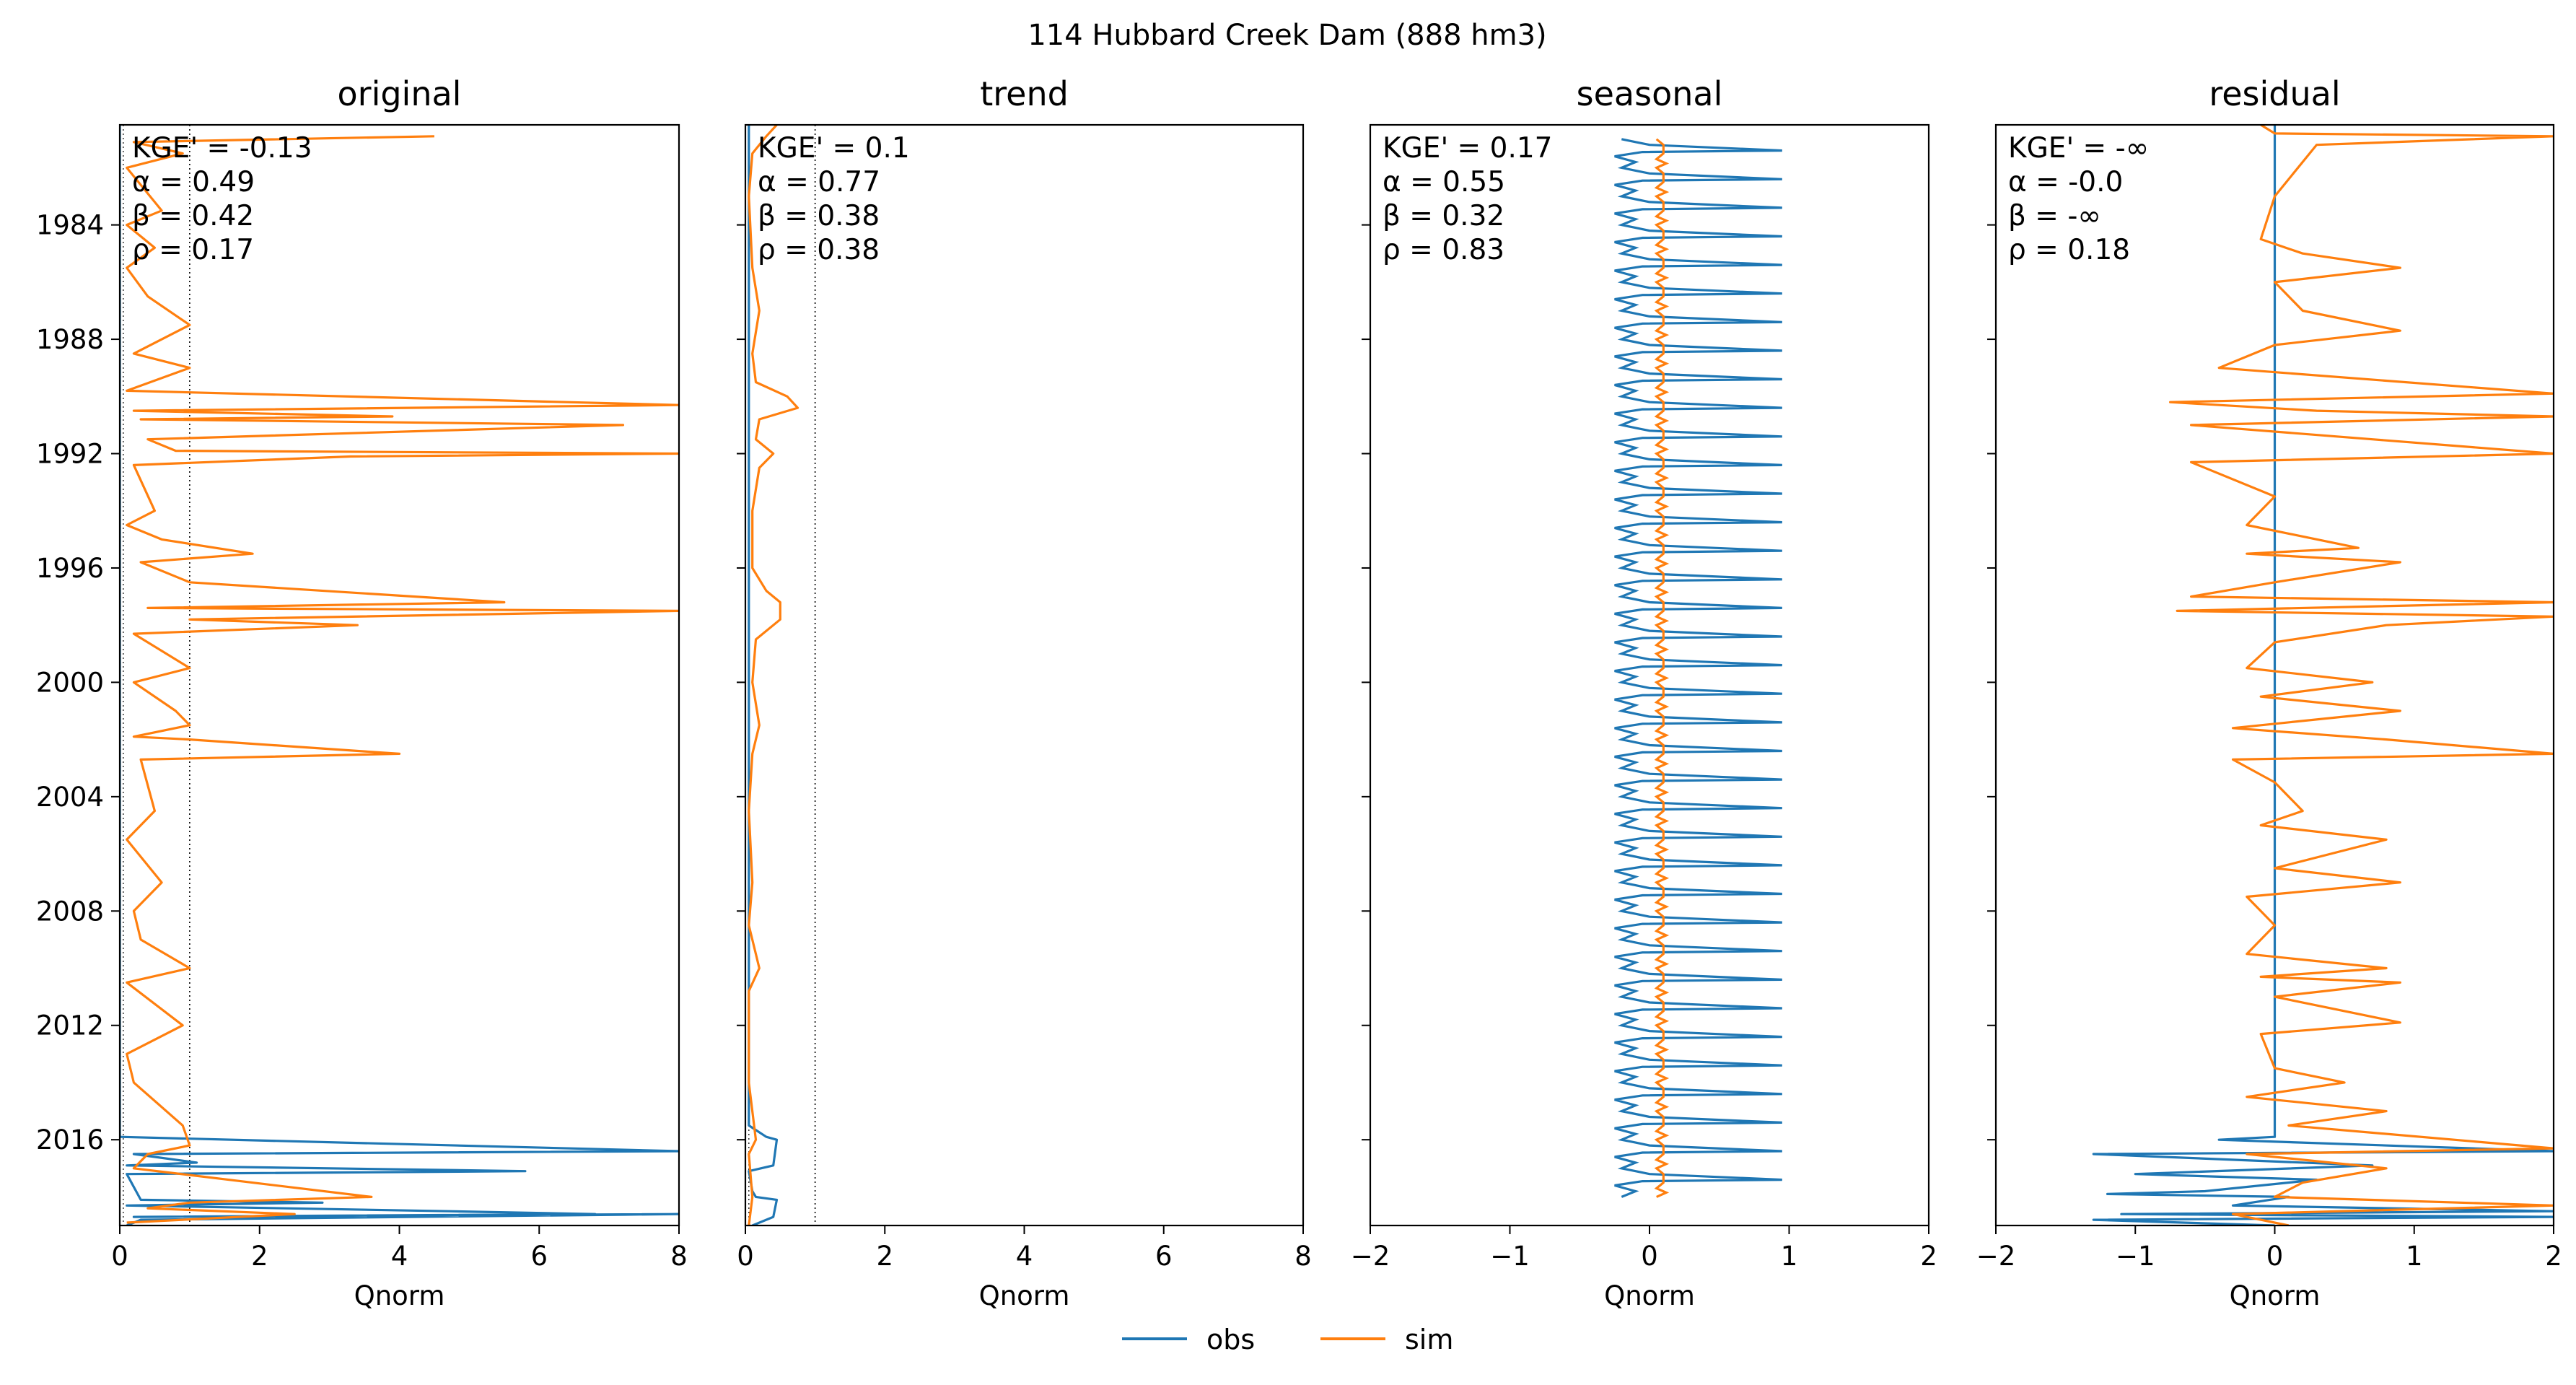  What do you see at coordinates (1230, 1339) in the screenshot?
I see `legend-obs-label: obs` at bounding box center [1230, 1339].